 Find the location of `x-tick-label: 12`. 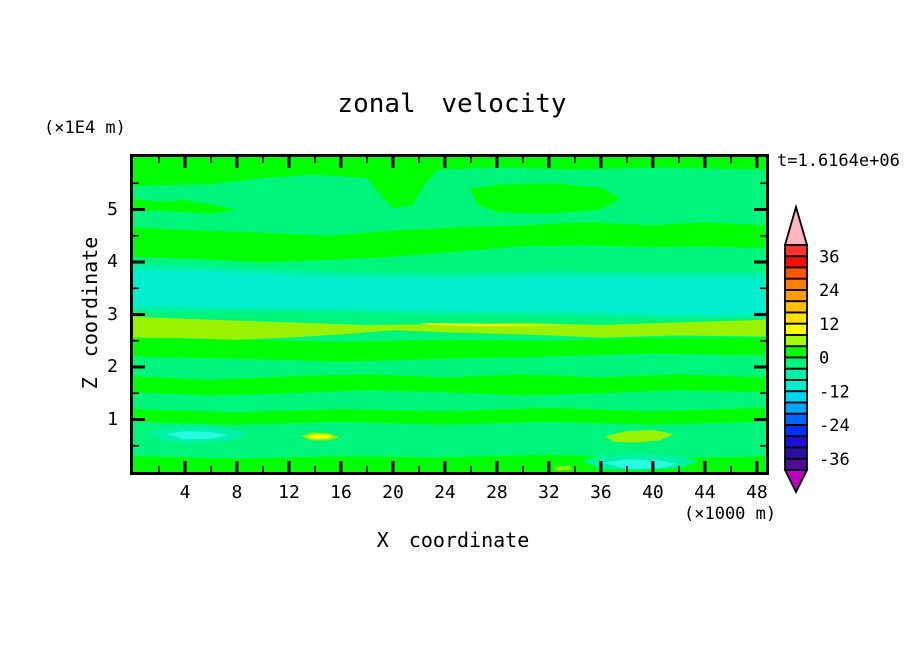

x-tick-label: 12 is located at coordinates (289, 492).